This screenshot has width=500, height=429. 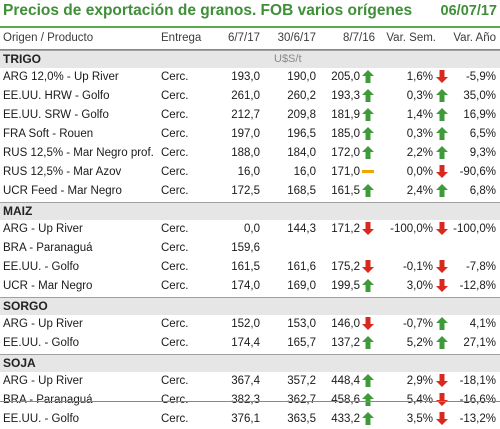 I want to click on cell-var-sem: 1,6%, so click(x=419, y=77).